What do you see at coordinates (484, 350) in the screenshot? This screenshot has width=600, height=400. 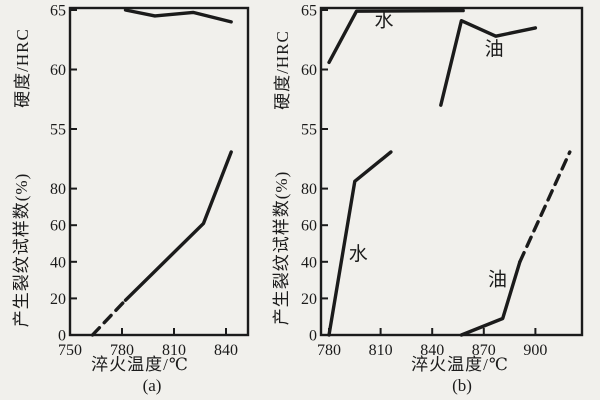 I see `x-tick-label: 870` at bounding box center [484, 350].